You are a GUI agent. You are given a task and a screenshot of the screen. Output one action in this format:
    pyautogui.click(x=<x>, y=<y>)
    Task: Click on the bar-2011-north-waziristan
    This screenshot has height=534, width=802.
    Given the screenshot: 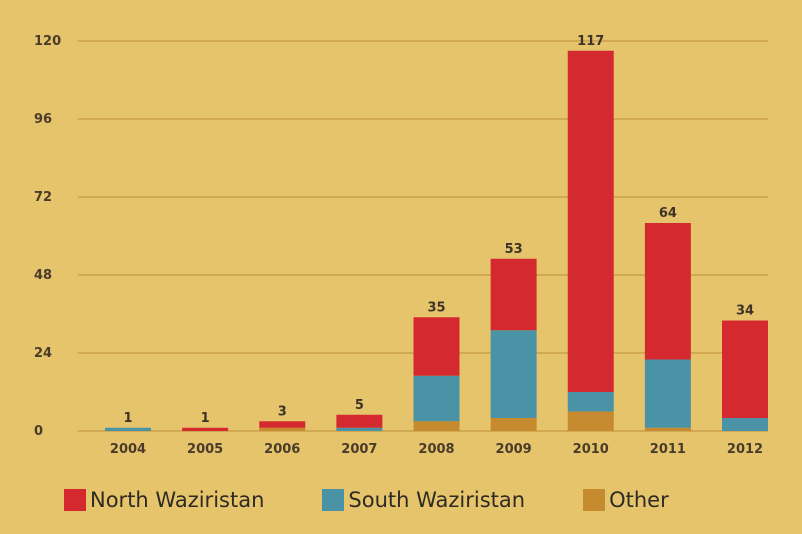 What is the action you would take?
    pyautogui.click(x=667, y=291)
    